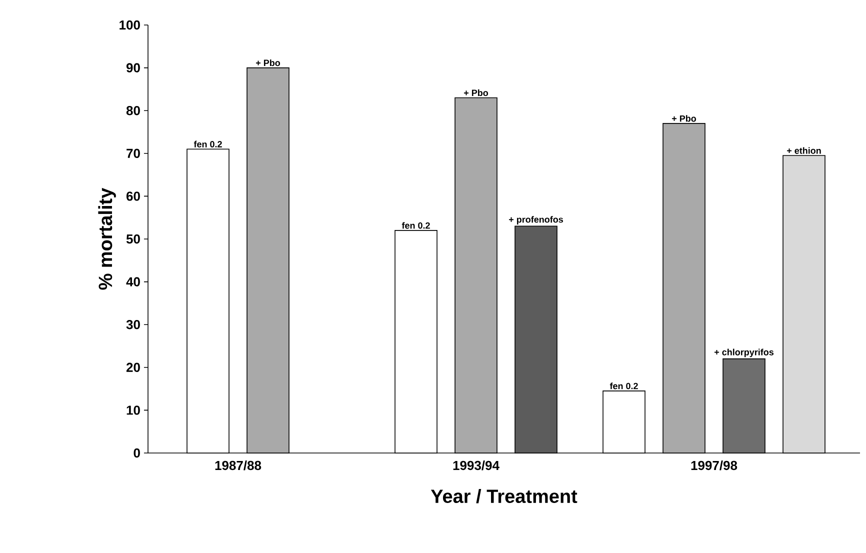 This screenshot has height=553, width=866. What do you see at coordinates (133, 153) in the screenshot?
I see `y-tick-label: 70` at bounding box center [133, 153].